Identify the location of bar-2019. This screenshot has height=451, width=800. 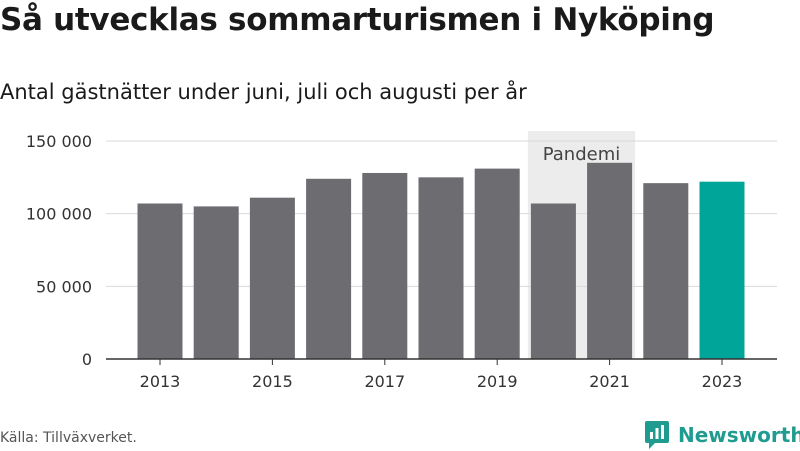
(497, 263).